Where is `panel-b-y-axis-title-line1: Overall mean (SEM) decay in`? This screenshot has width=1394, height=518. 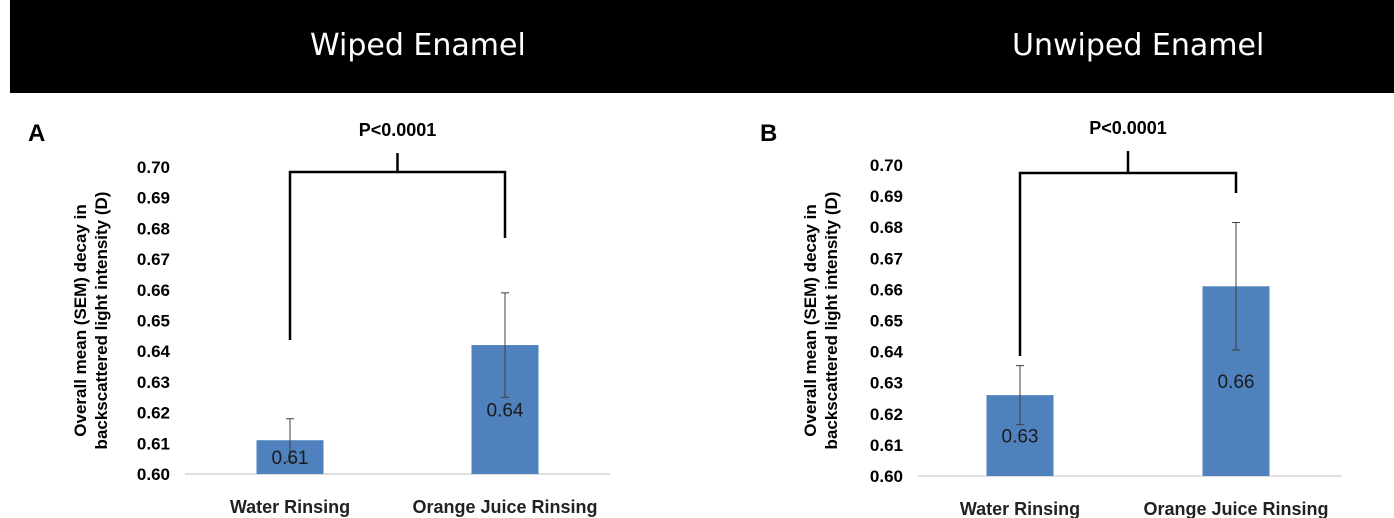
panel-b-y-axis-title-line1: Overall mean (SEM) decay in is located at coordinates (810, 320).